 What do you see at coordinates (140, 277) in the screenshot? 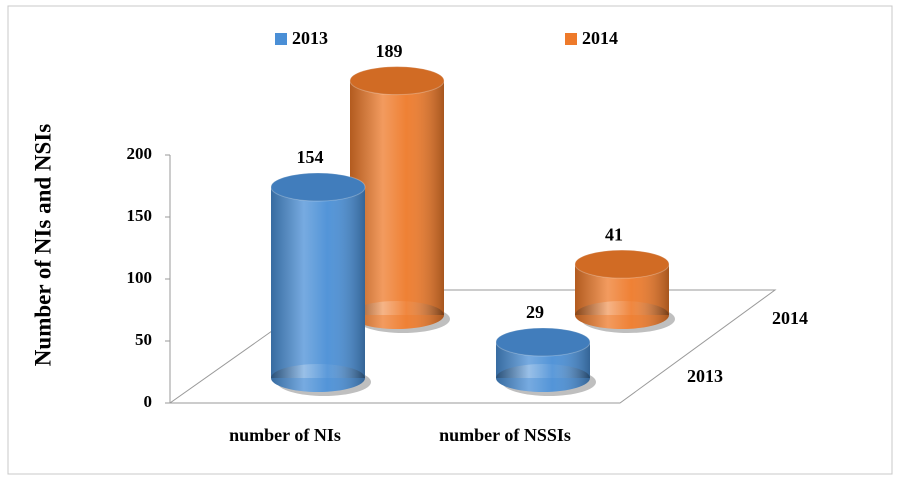
I see `y-tick-label: 100` at bounding box center [140, 277].